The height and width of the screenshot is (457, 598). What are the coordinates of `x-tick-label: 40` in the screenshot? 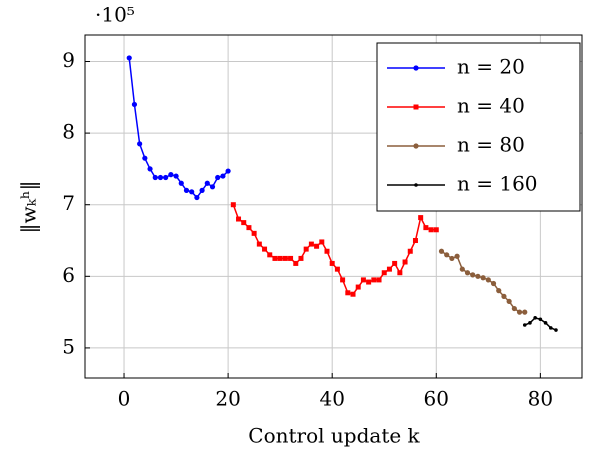 It's located at (331, 399).